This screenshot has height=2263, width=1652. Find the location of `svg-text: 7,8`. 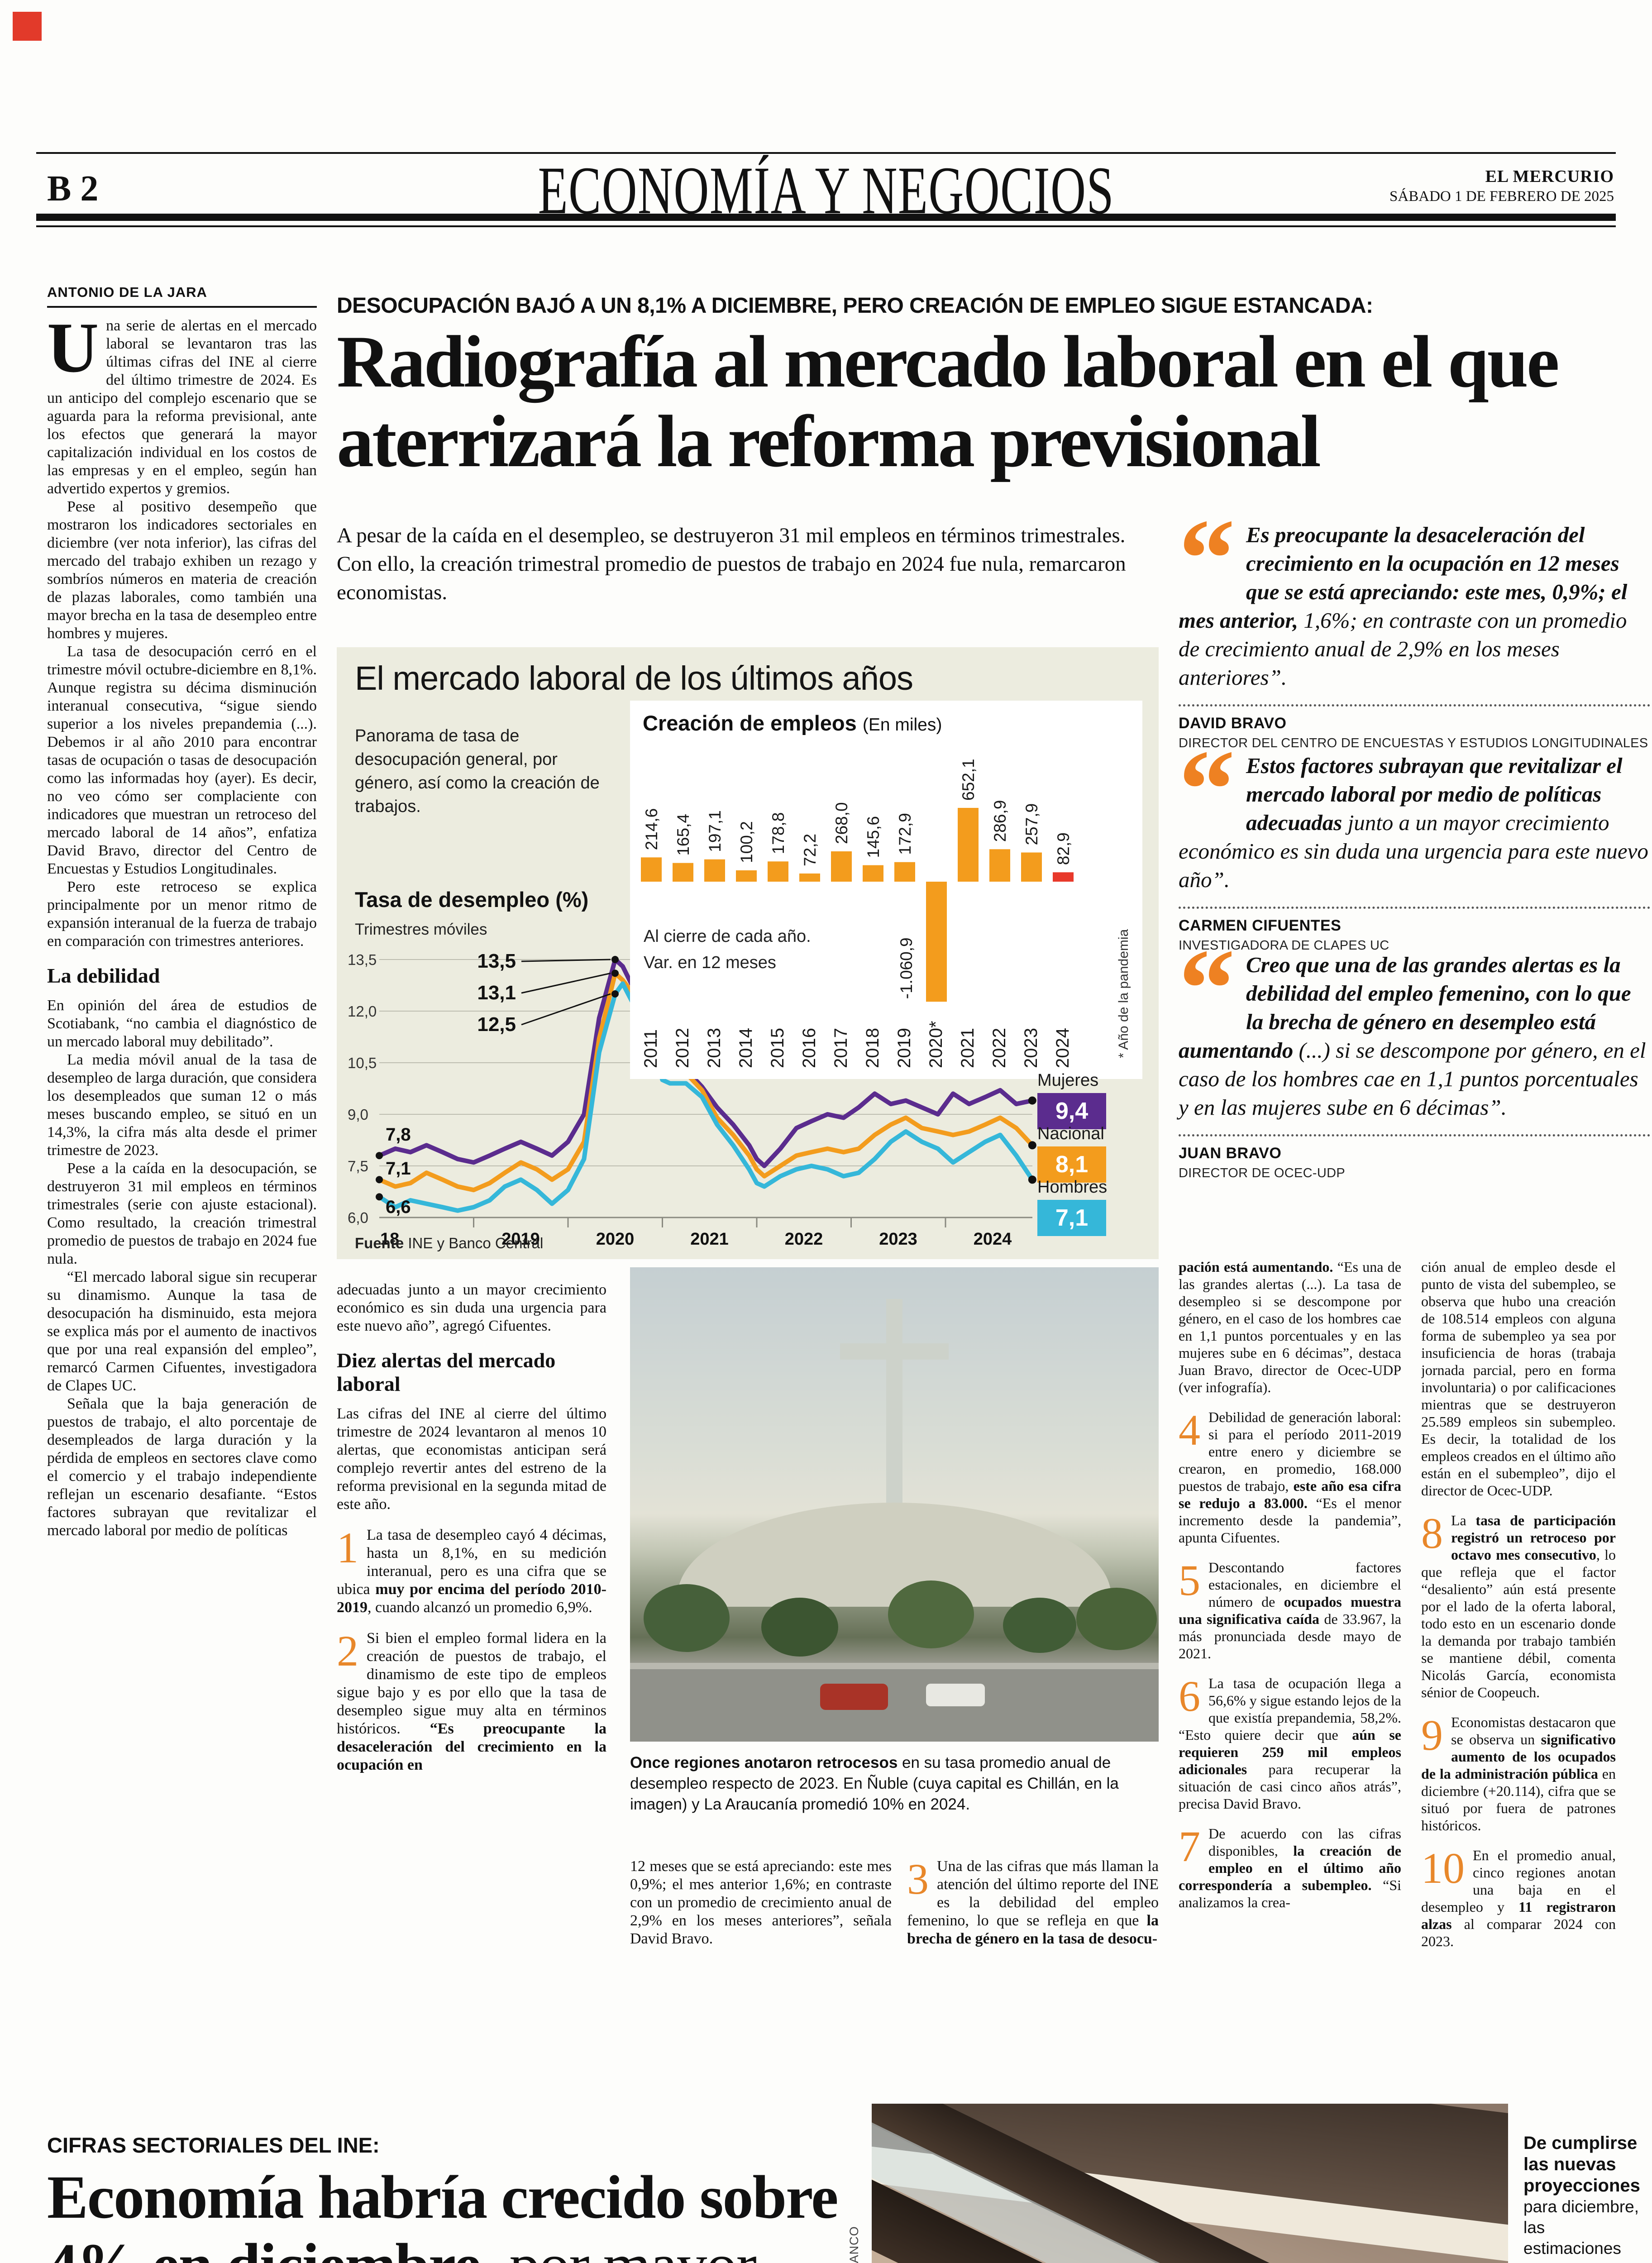

svg-text: 7,8 is located at coordinates (398, 1135).